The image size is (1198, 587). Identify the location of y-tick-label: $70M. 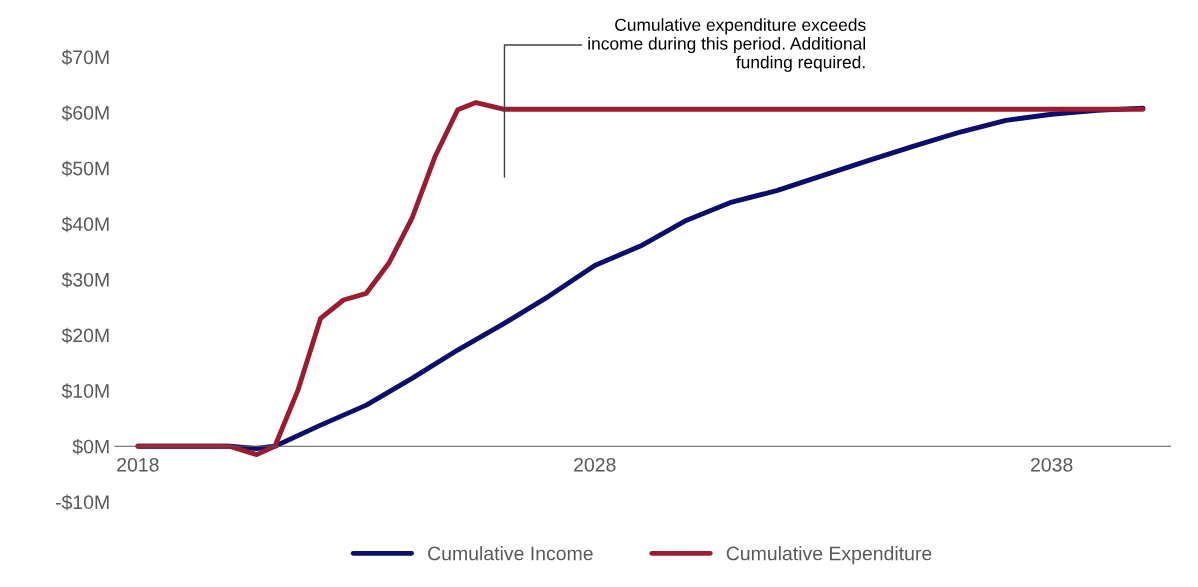
(85, 57).